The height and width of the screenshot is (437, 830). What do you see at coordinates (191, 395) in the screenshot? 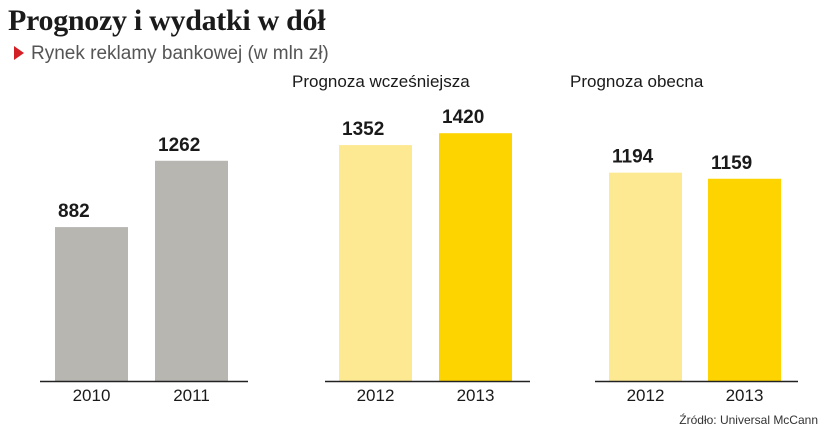
I see `x-tick-label: 2011` at bounding box center [191, 395].